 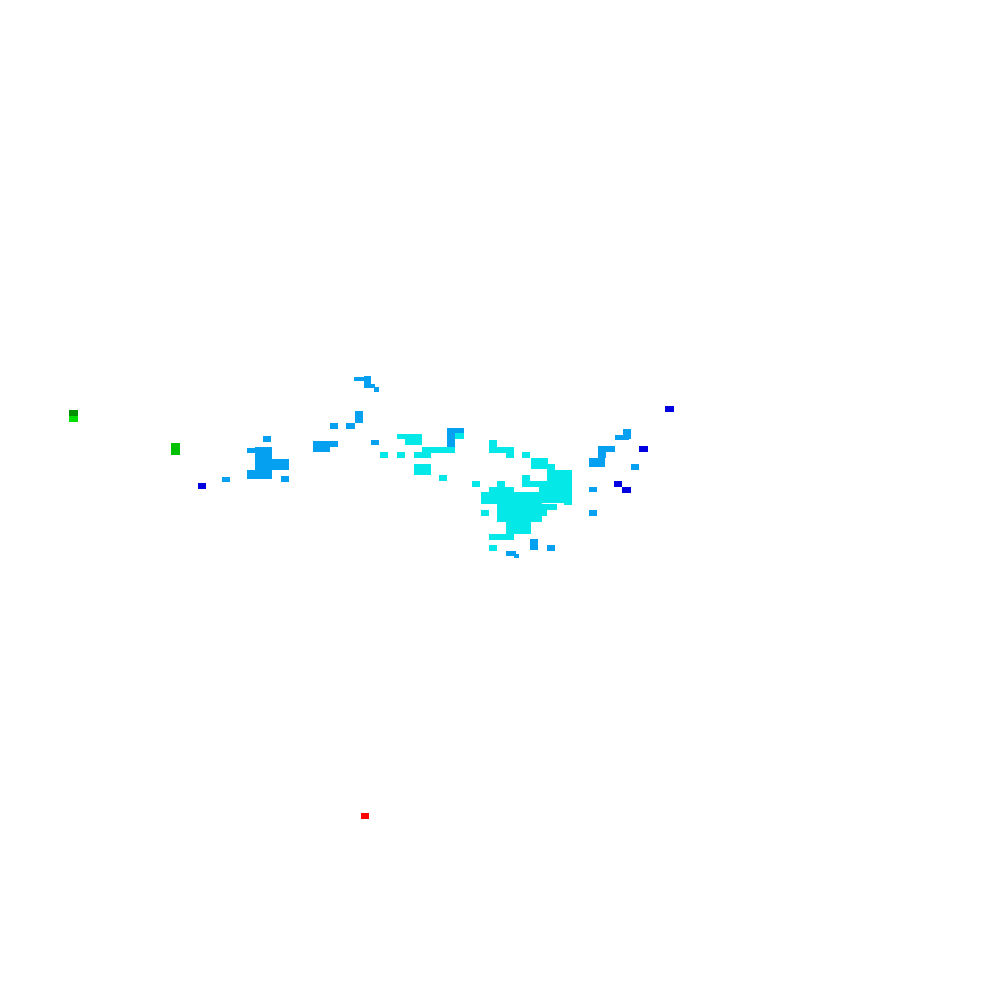 What do you see at coordinates (73, 413) in the screenshot?
I see `cell-dark-green` at bounding box center [73, 413].